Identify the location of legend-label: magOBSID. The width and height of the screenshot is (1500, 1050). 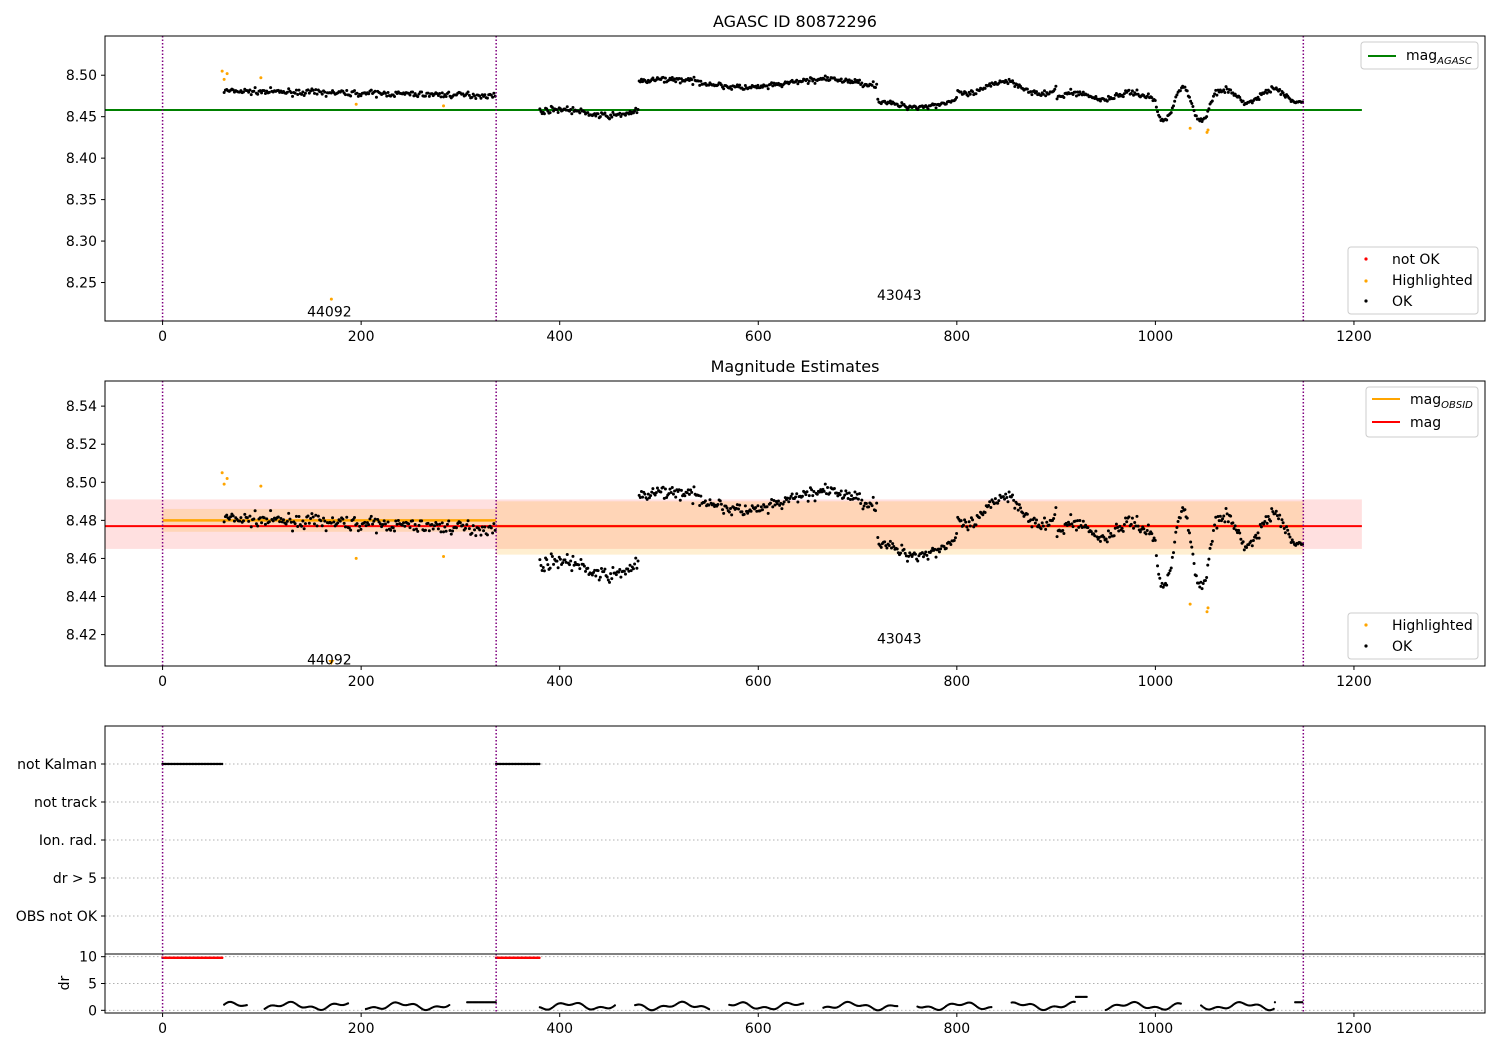
(1441, 401).